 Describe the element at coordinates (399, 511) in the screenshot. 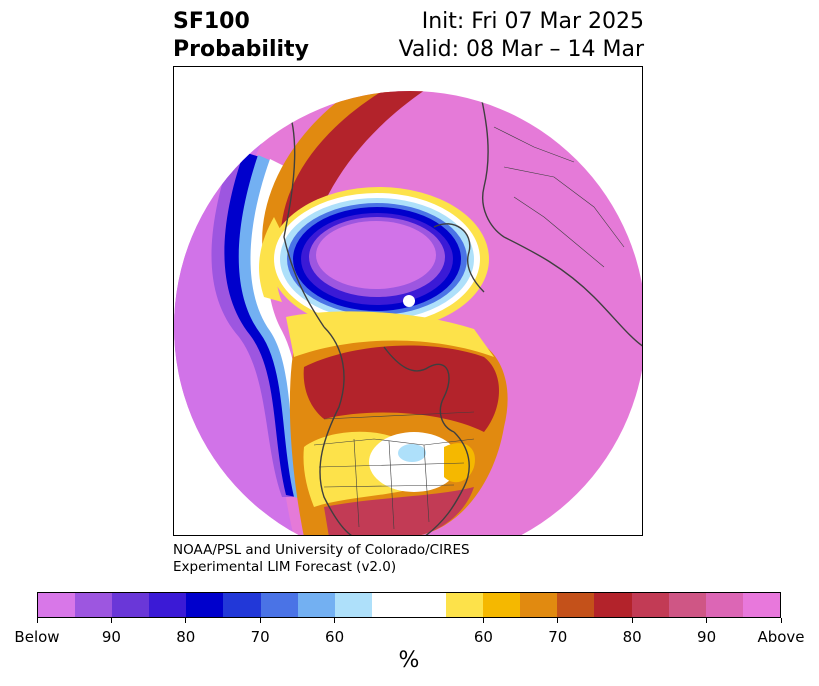

I see `warm-na-red-south` at that location.